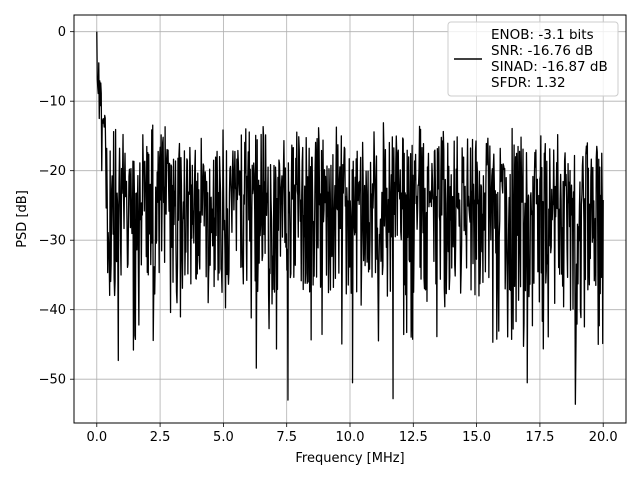 This screenshot has width=640, height=480. Describe the element at coordinates (22, 219) in the screenshot. I see `y-axis-label: PSD [dB]` at that location.